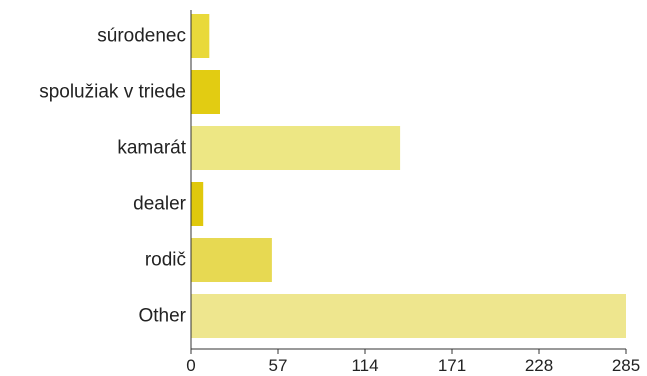 The width and height of the screenshot is (647, 376). Describe the element at coordinates (159, 204) in the screenshot. I see `category-label-3: dealer` at that location.